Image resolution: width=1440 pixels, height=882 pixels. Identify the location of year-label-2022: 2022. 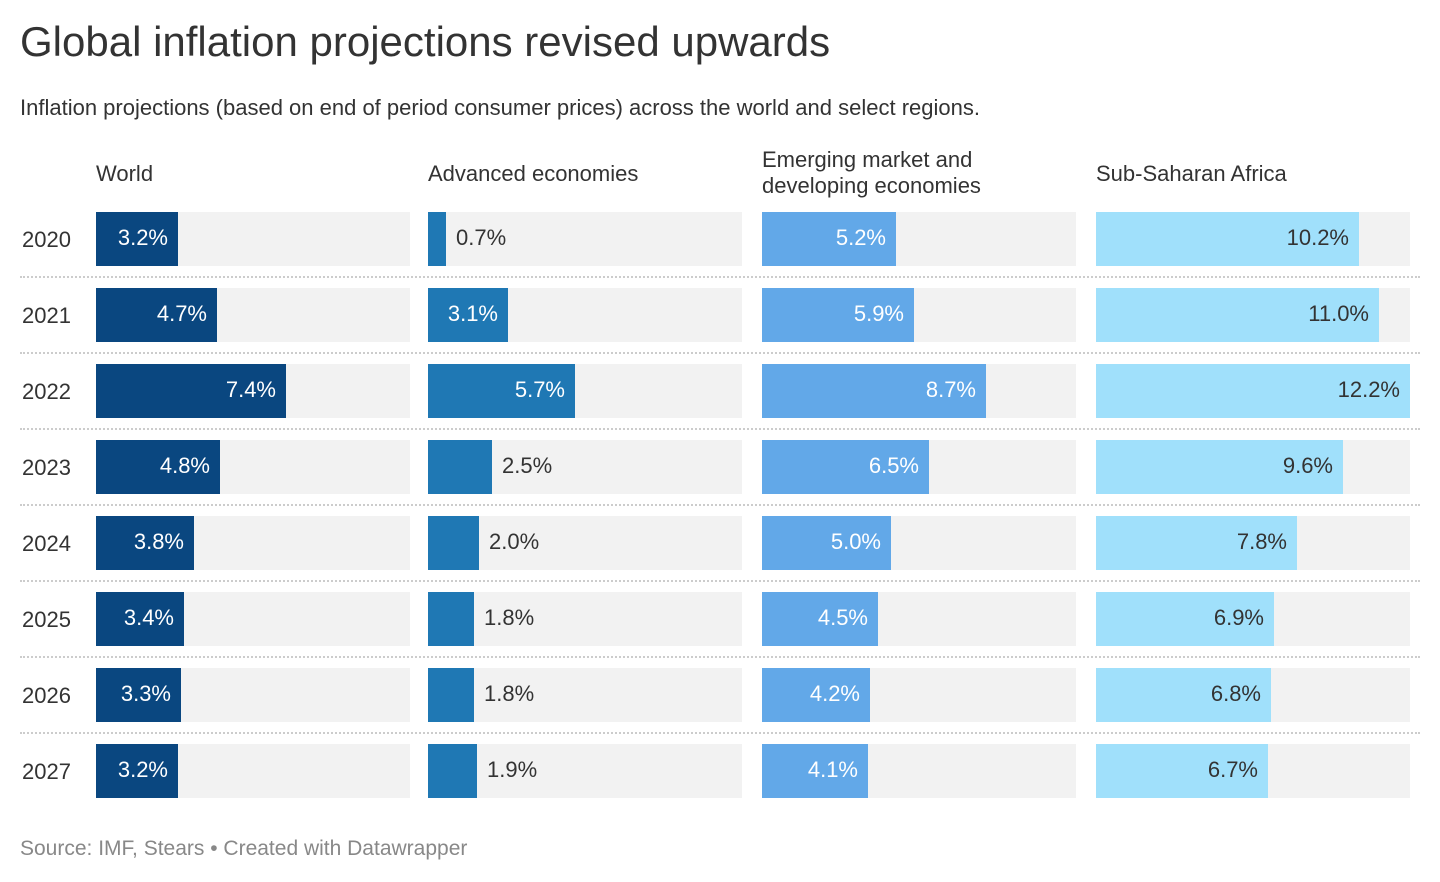
(46, 391).